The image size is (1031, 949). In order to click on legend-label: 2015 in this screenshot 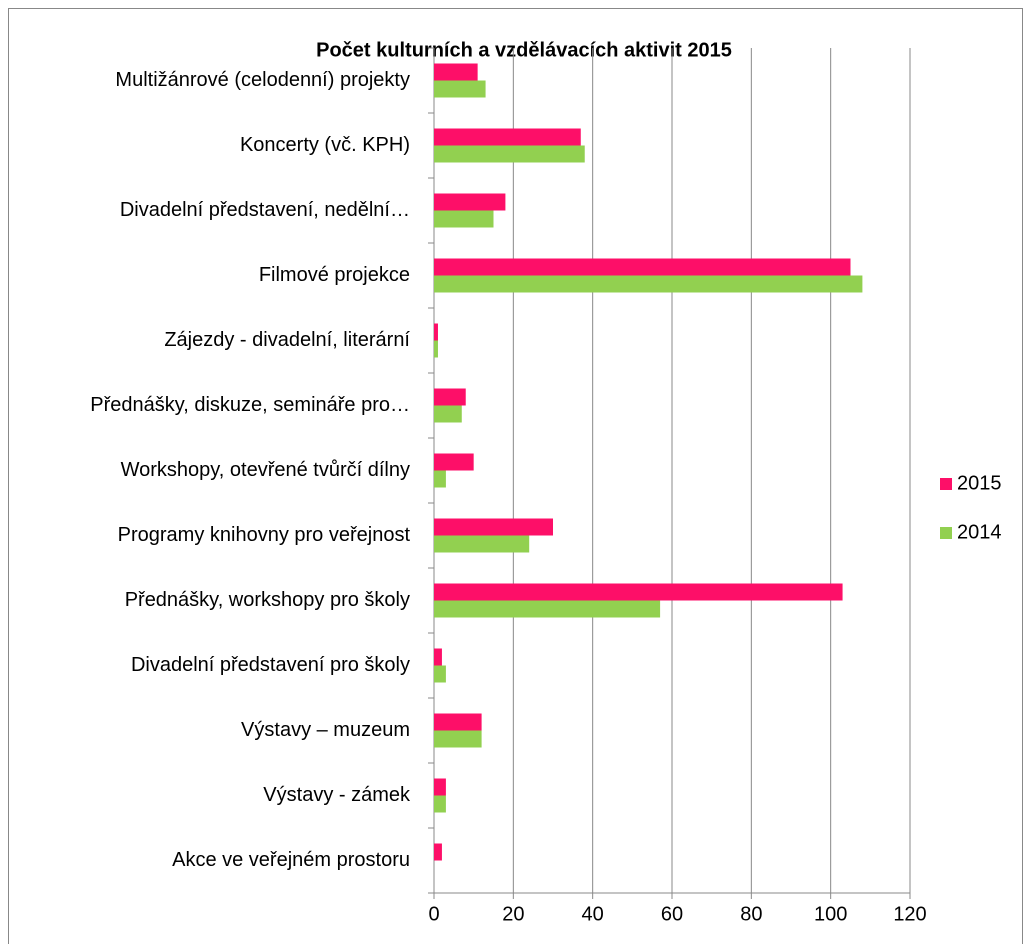, I will do `click(979, 483)`.